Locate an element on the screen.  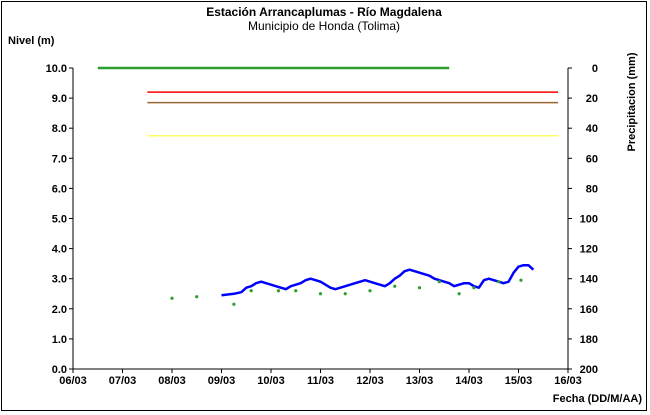
y2-tick-label: 80 is located at coordinates (592, 189).